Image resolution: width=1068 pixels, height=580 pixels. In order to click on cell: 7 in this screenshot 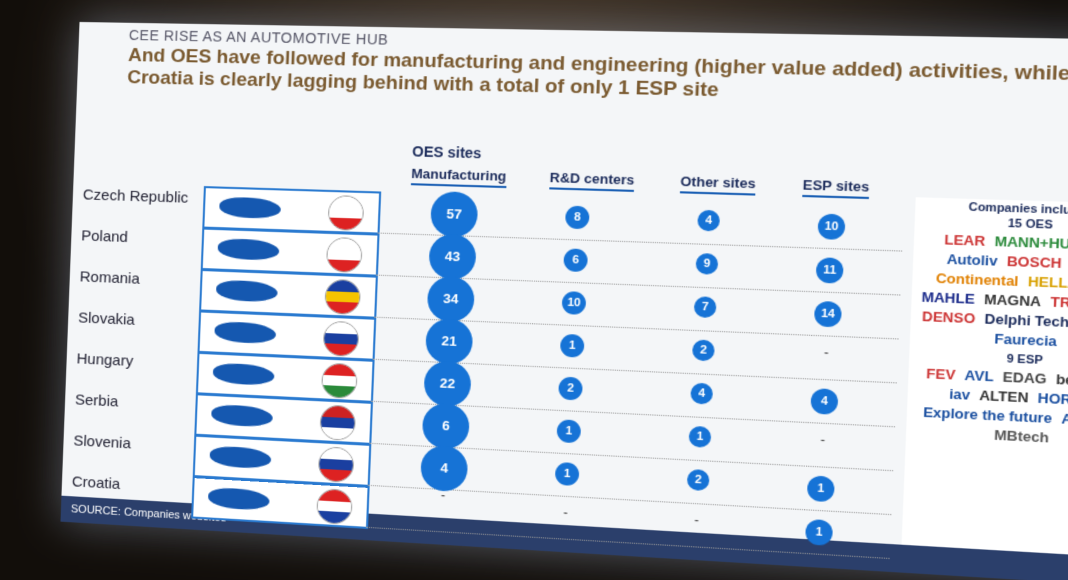, I will do `click(704, 307)`.